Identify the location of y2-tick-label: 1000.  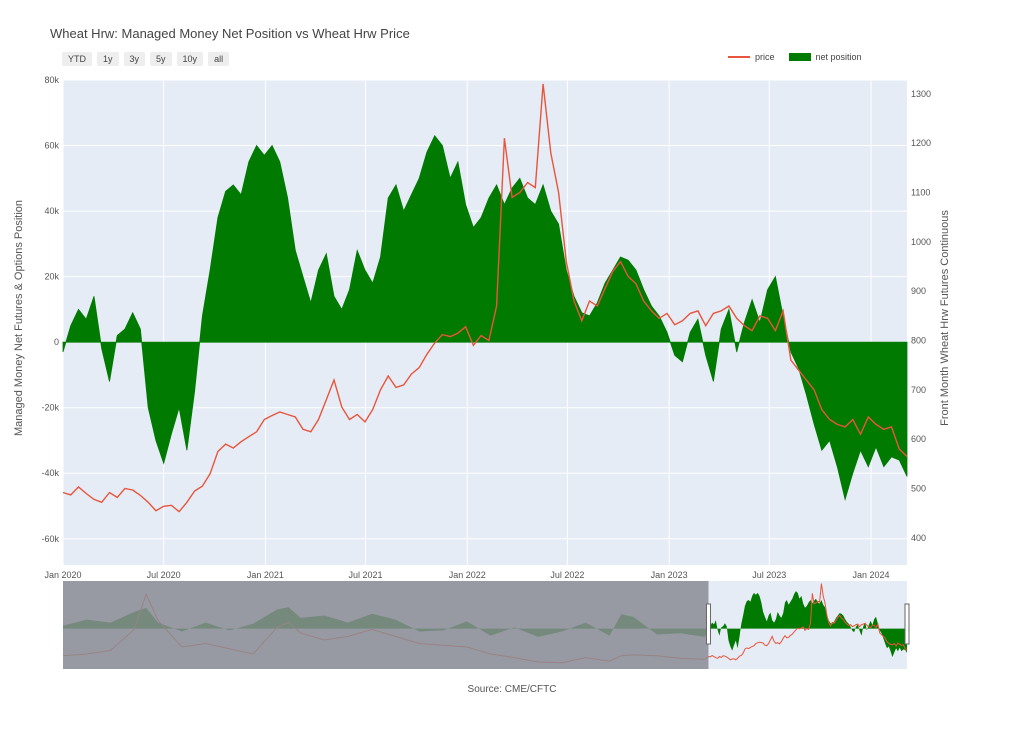
(921, 242).